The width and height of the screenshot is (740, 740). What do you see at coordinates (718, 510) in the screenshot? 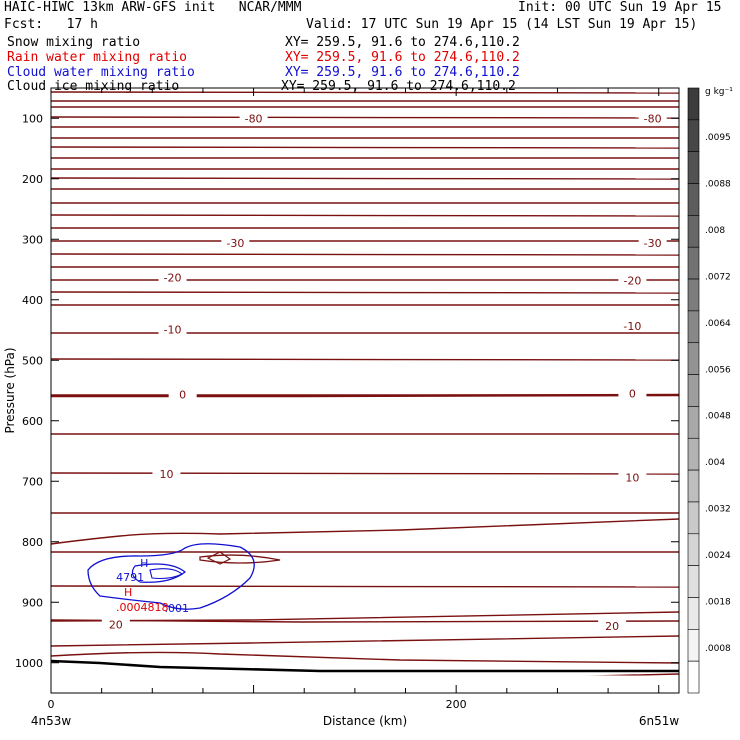
I see `colorbar-label: .0032` at bounding box center [718, 510].